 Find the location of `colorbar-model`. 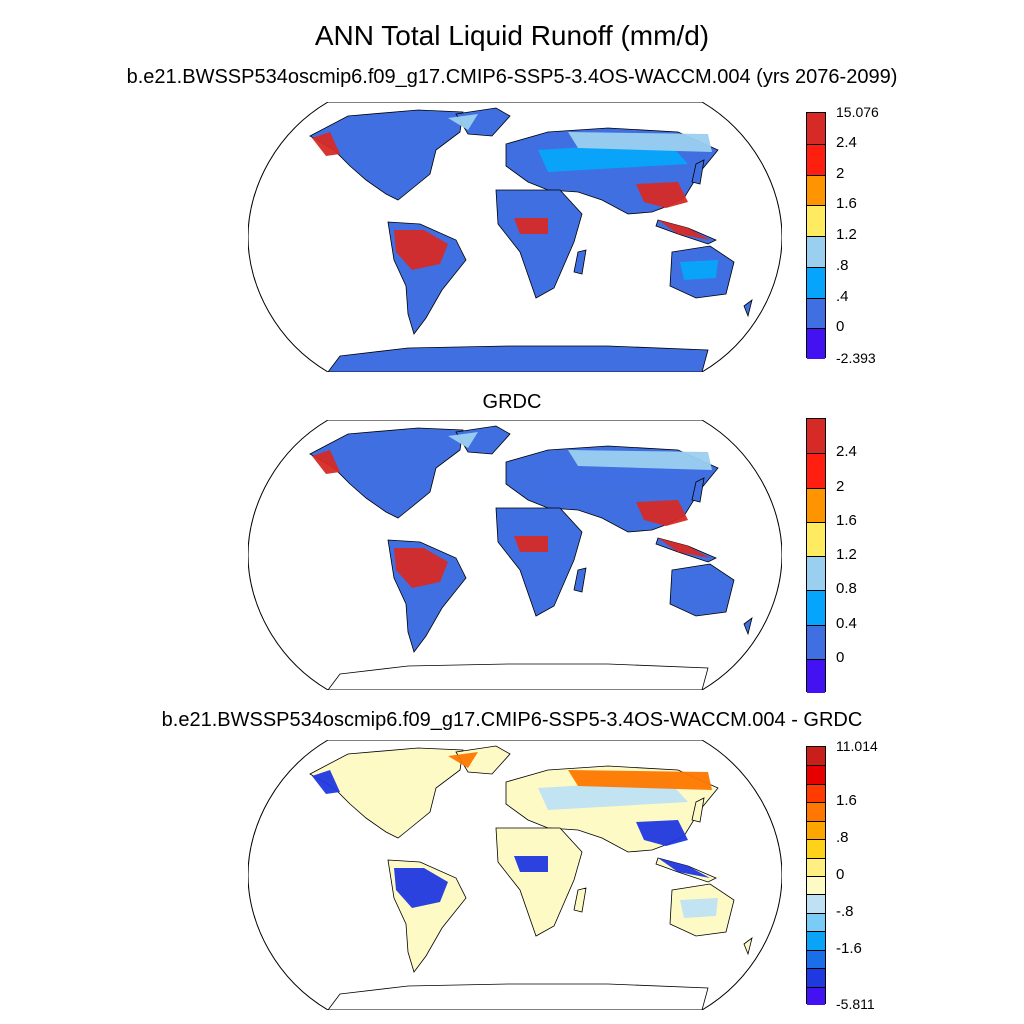

colorbar-model is located at coordinates (816, 235).